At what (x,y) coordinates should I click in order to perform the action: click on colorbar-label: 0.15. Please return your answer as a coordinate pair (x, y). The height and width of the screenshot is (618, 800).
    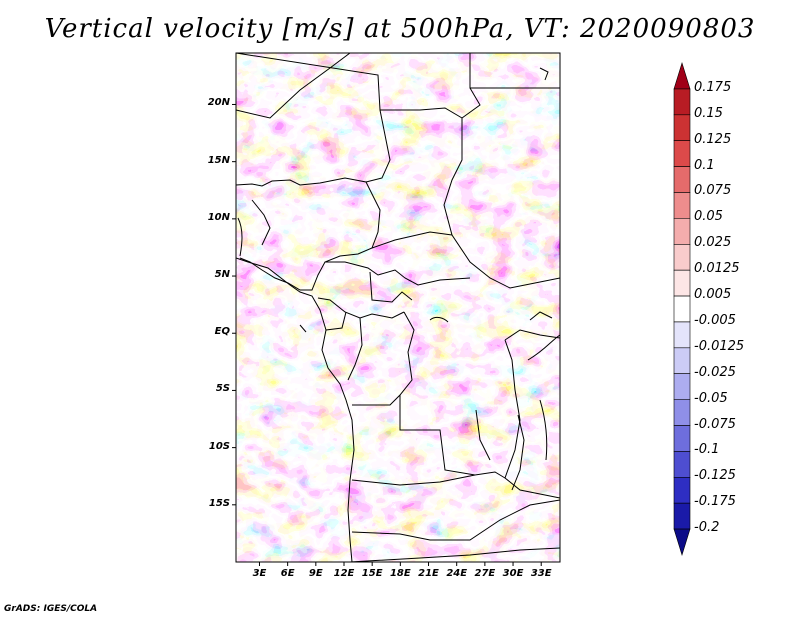
    Looking at the image, I should click on (708, 113).